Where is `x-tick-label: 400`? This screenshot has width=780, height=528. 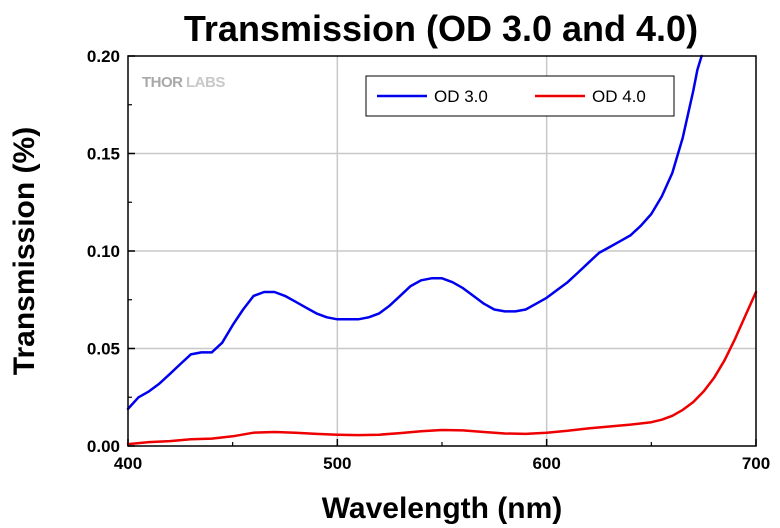
x-tick-label: 400 is located at coordinates (128, 463).